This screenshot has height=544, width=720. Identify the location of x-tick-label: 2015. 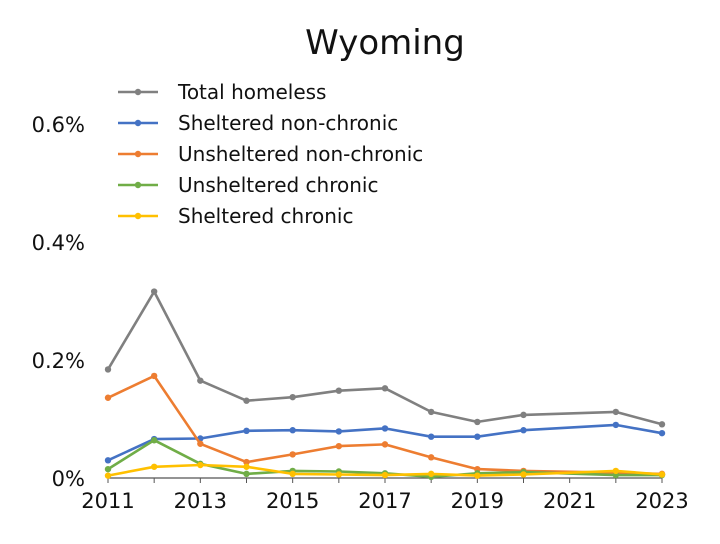
(292, 501).